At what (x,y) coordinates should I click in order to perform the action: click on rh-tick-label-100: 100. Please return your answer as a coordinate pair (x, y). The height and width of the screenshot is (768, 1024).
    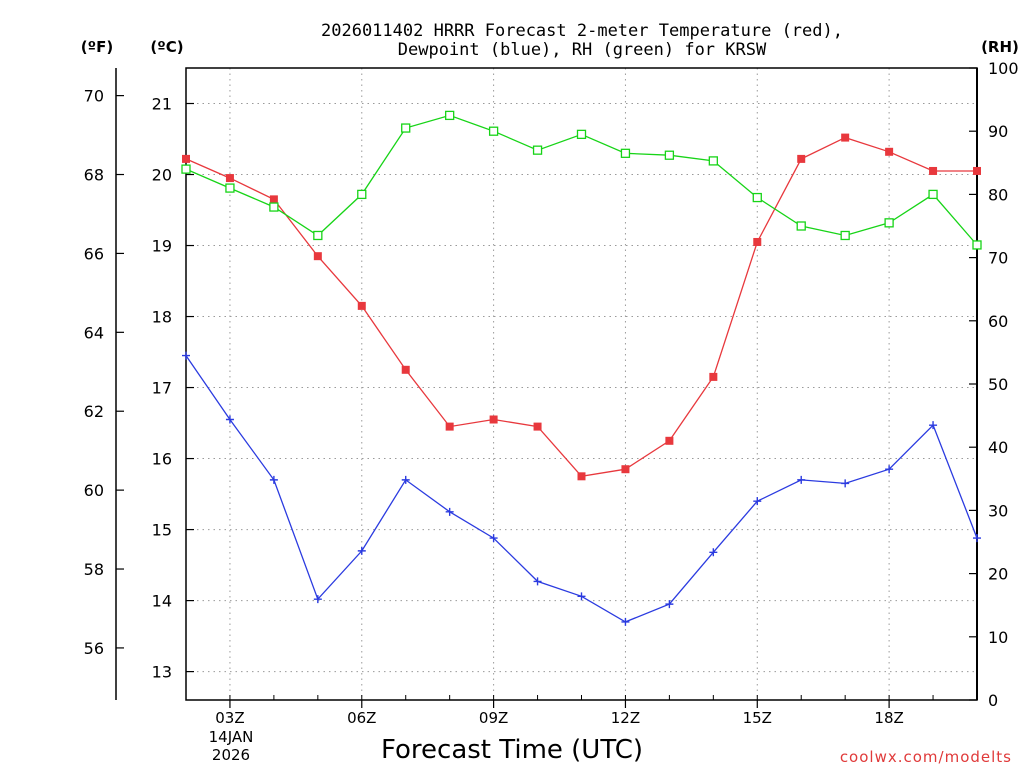
    Looking at the image, I should click on (1003, 68).